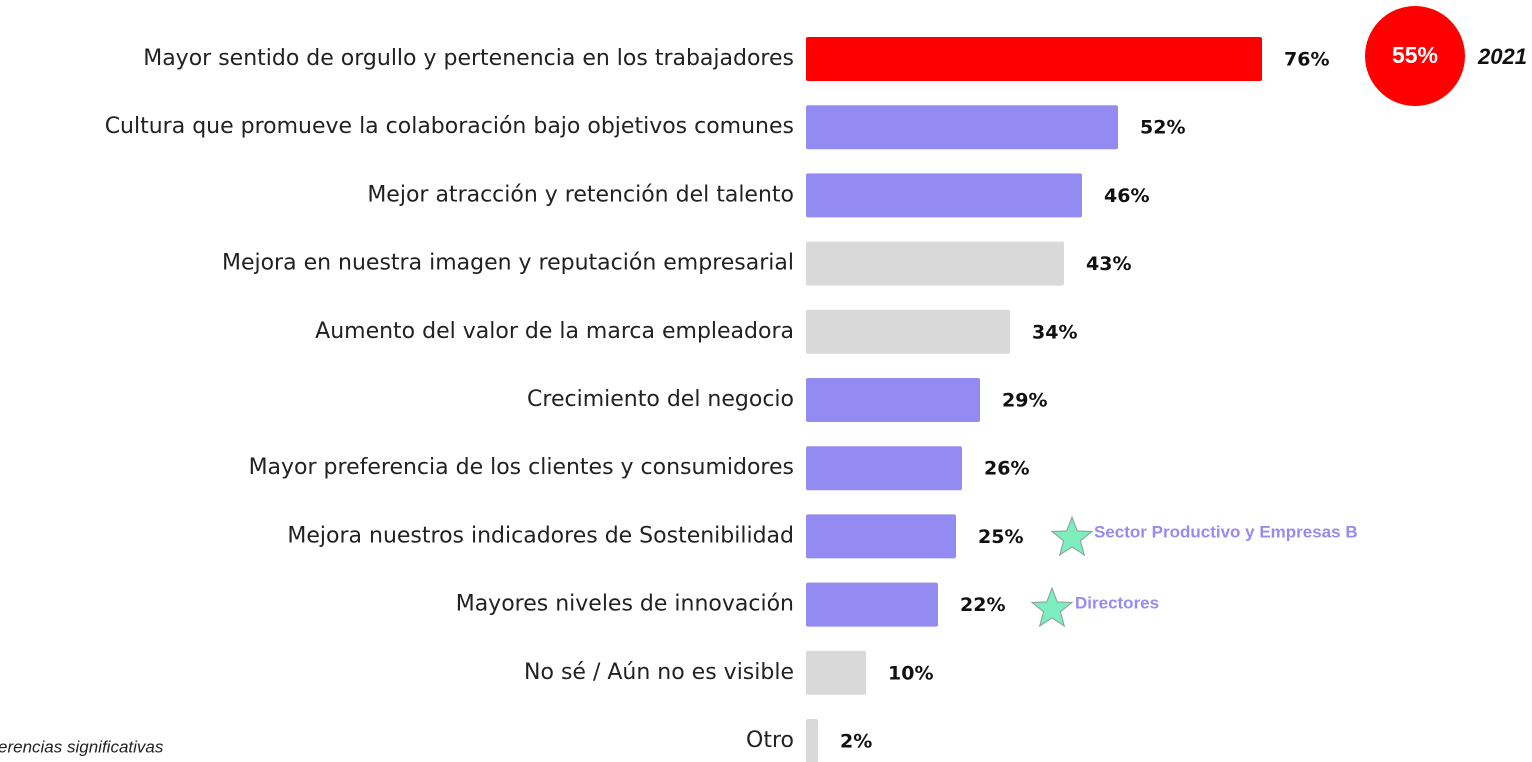 The width and height of the screenshot is (1532, 762). Describe the element at coordinates (856, 742) in the screenshot. I see `value-label: 2%` at that location.